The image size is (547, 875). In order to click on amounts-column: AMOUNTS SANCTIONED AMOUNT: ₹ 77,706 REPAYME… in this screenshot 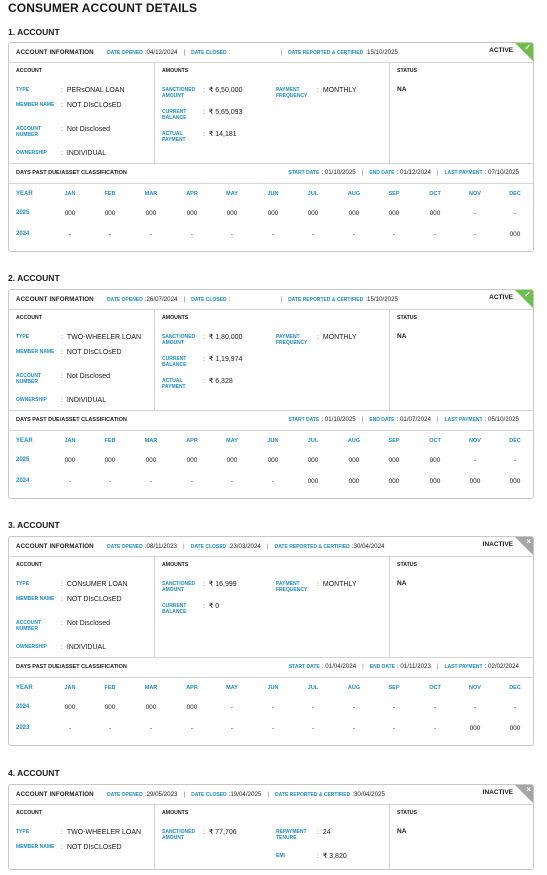, I will do `click(272, 837)`.